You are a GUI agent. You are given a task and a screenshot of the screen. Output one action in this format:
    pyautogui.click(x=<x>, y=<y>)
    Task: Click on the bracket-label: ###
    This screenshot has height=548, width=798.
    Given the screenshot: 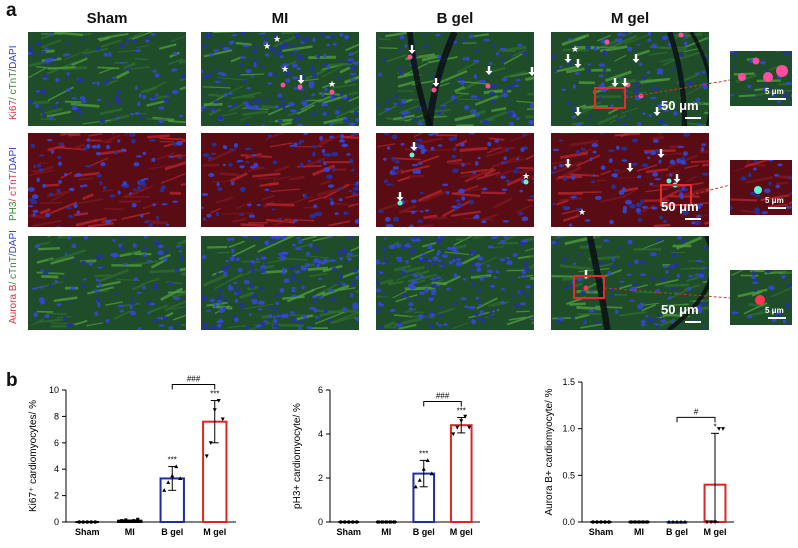 What is the action you would take?
    pyautogui.click(x=194, y=379)
    